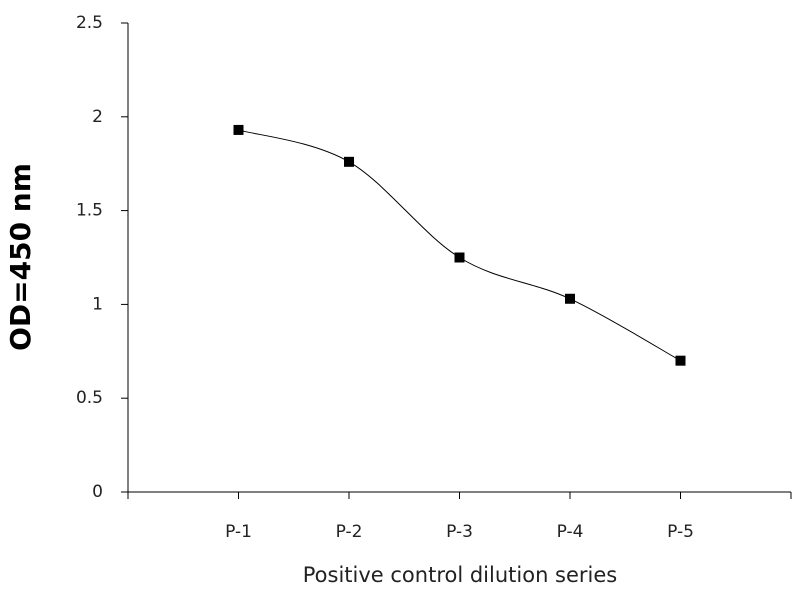 The height and width of the screenshot is (600, 800). I want to click on x-tick-label: P-5, so click(680, 532).